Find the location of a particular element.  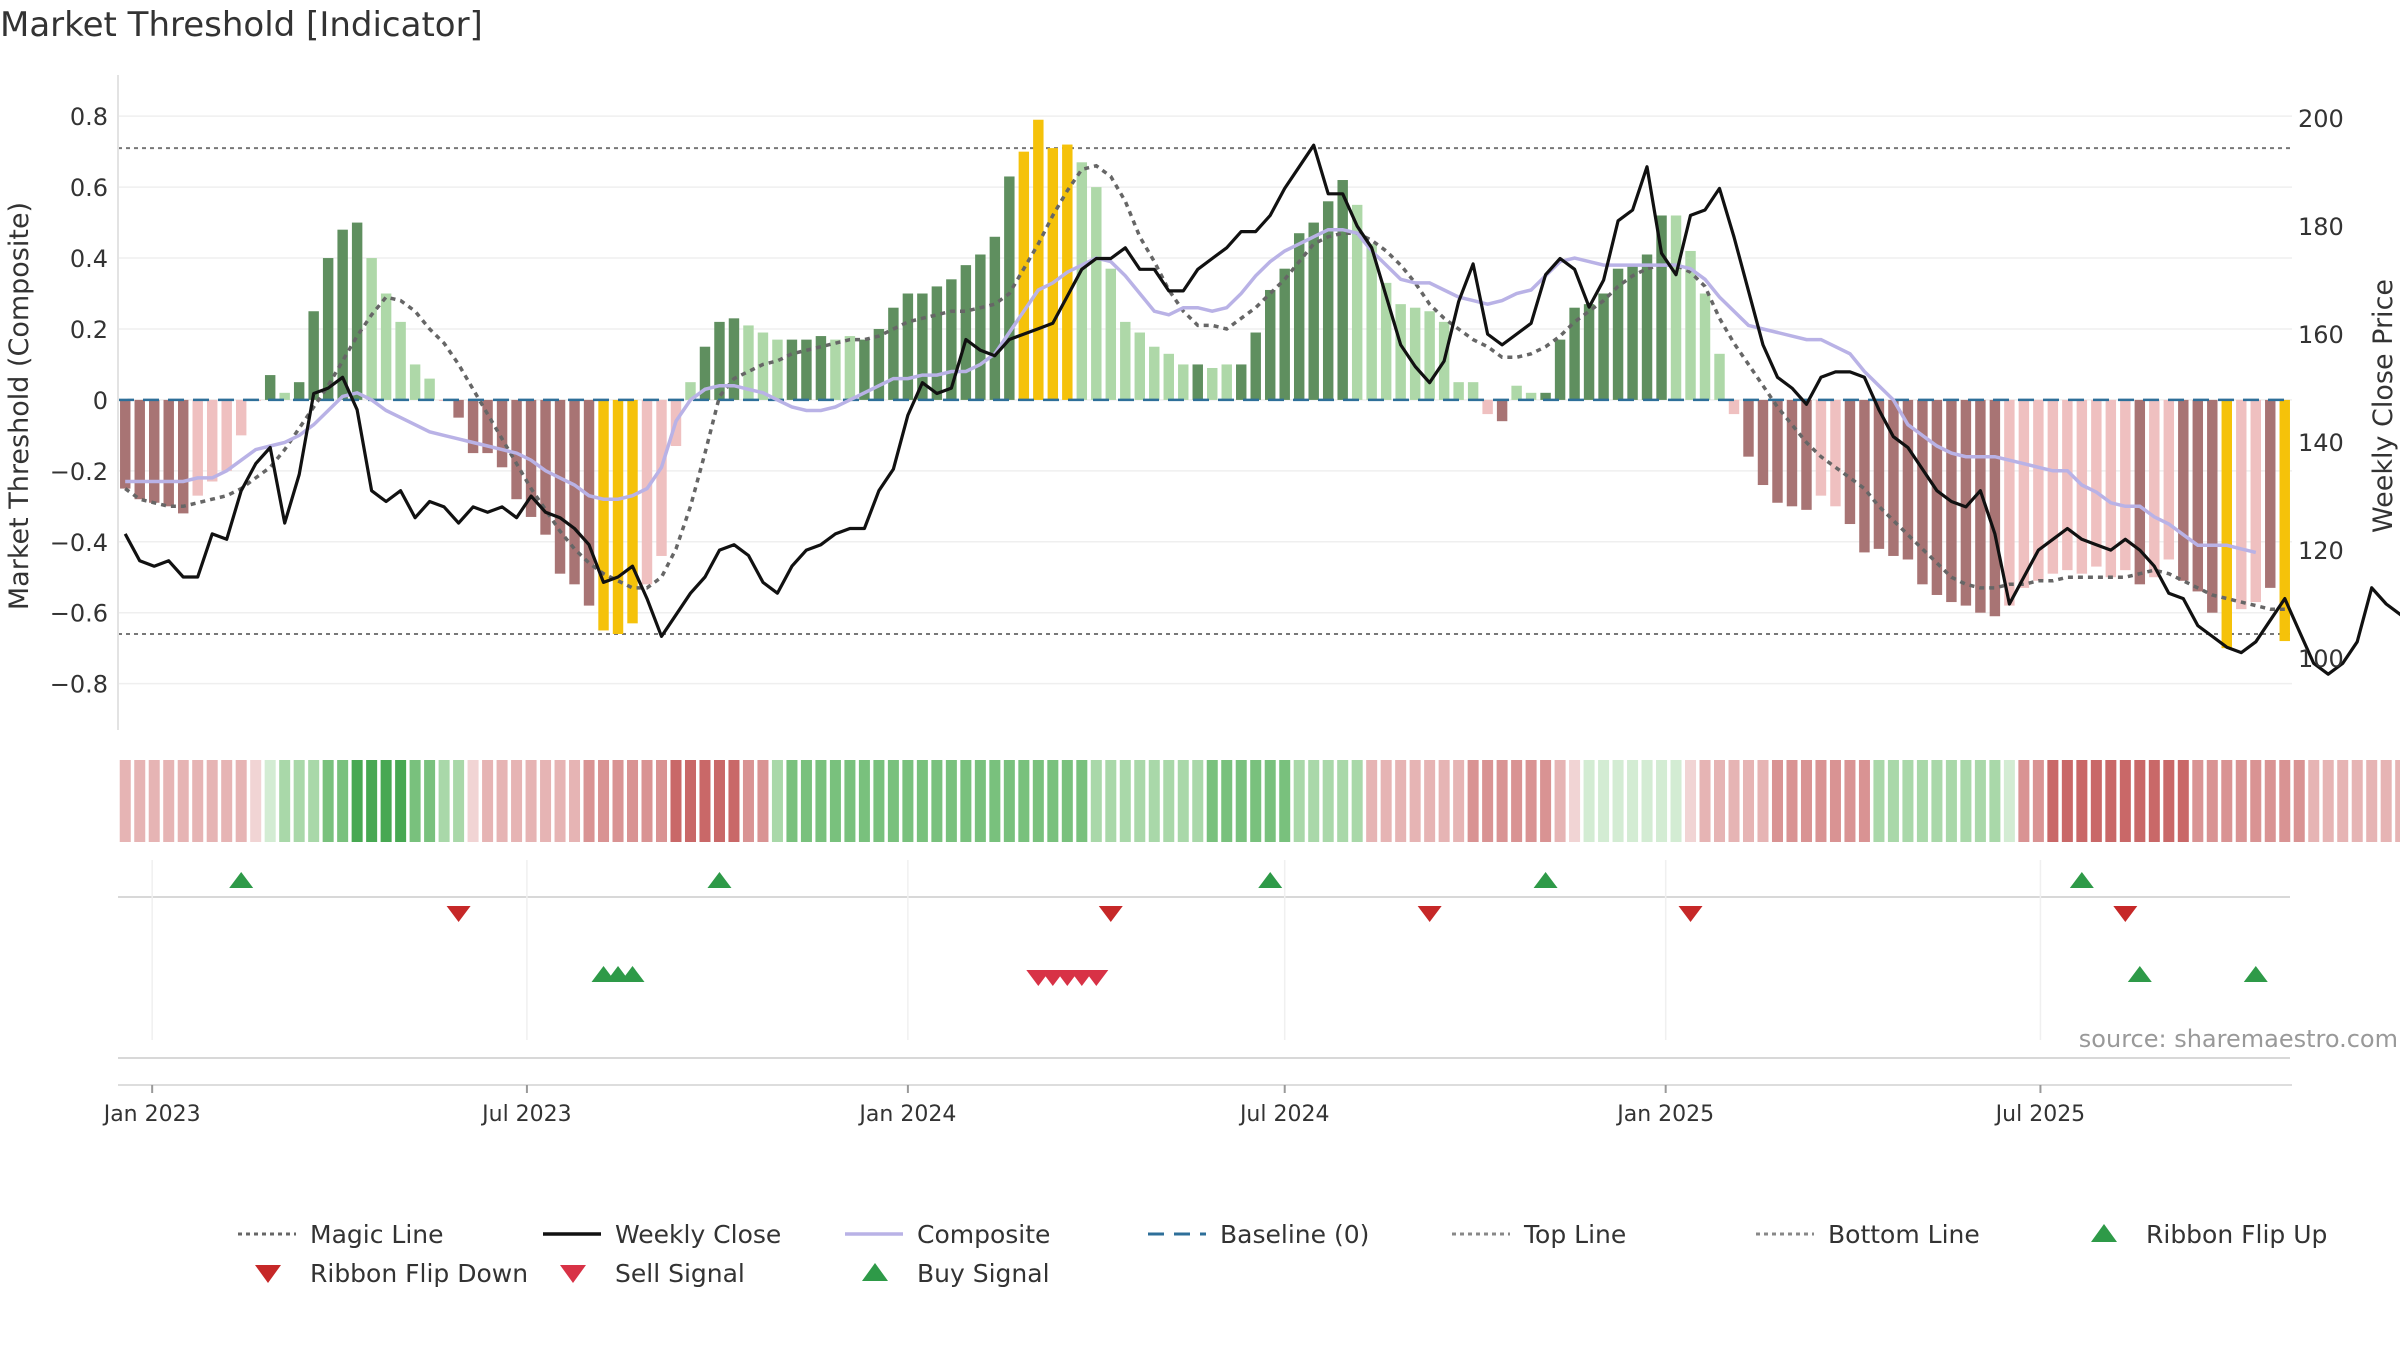

x-tick-label: Jul 2025 is located at coordinates (2040, 1114).